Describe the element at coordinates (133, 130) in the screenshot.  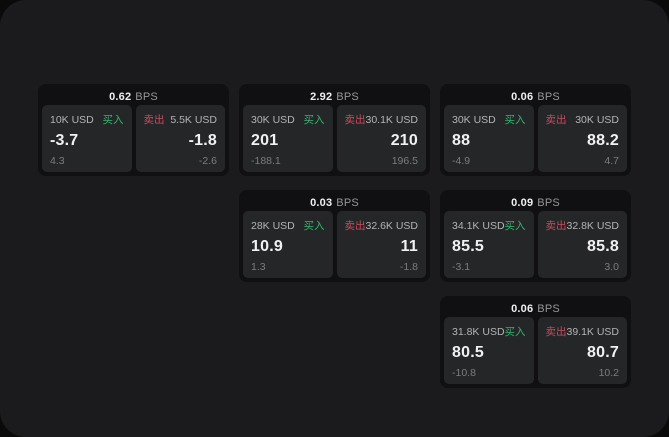
I see `quote-card: 0.62 BPS 10K USD 买入 -3.7 4.3 卖出 5.5K USD` at that location.